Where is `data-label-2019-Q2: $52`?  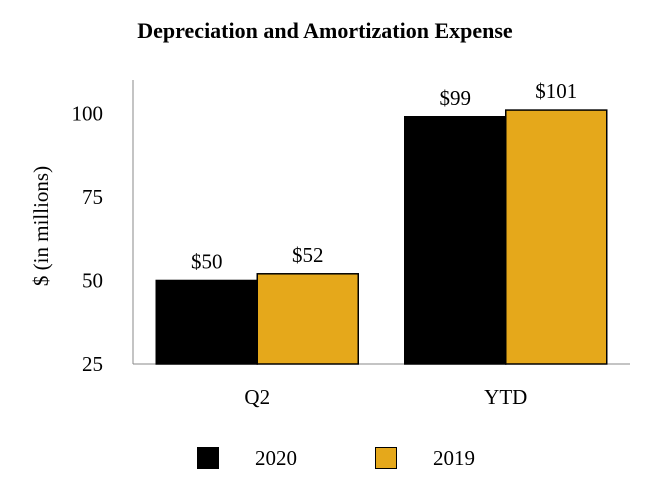 data-label-2019-Q2: $52 is located at coordinates (308, 255).